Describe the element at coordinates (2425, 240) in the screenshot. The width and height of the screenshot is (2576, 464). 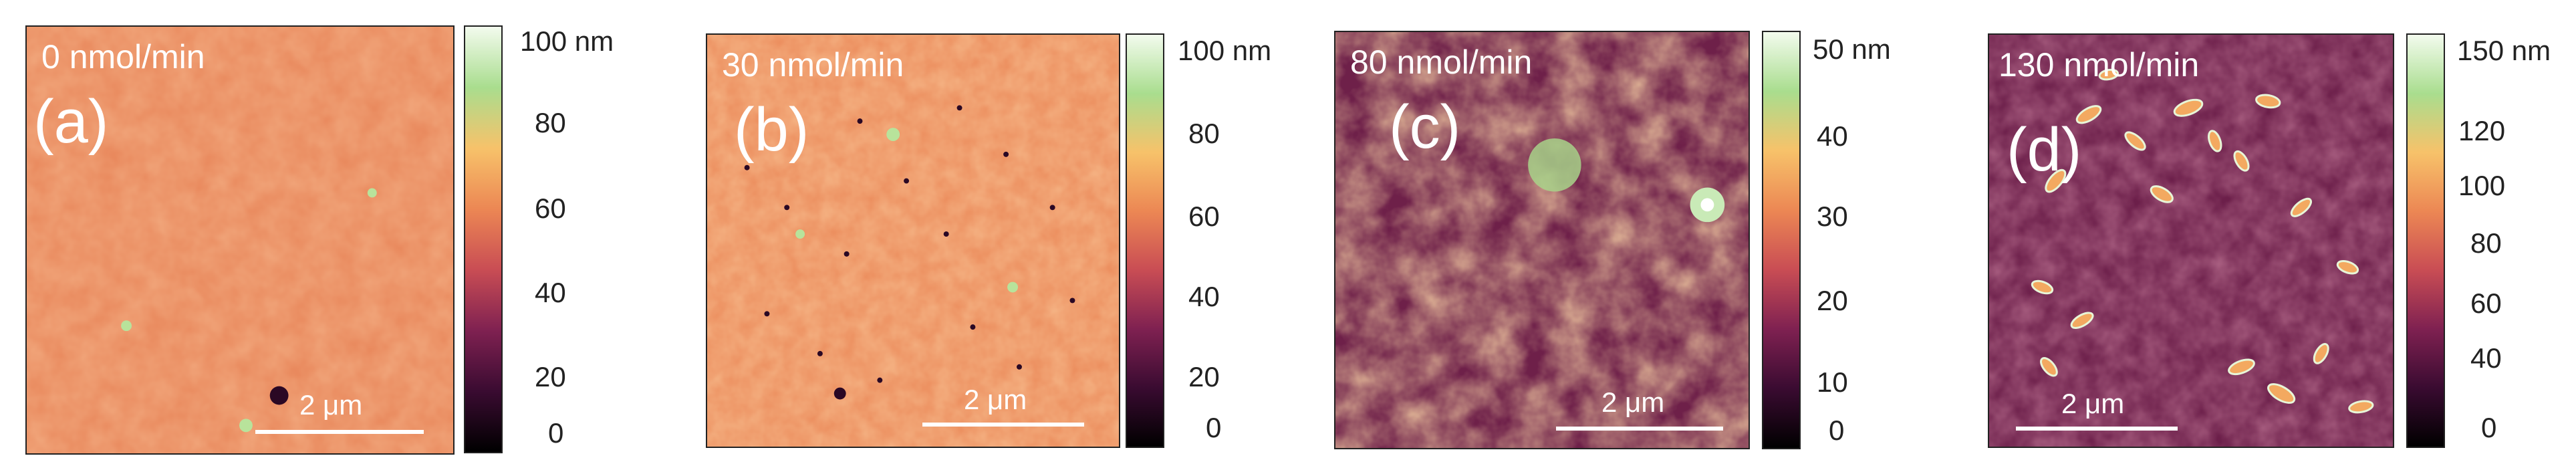
I see `colorbar-d` at that location.